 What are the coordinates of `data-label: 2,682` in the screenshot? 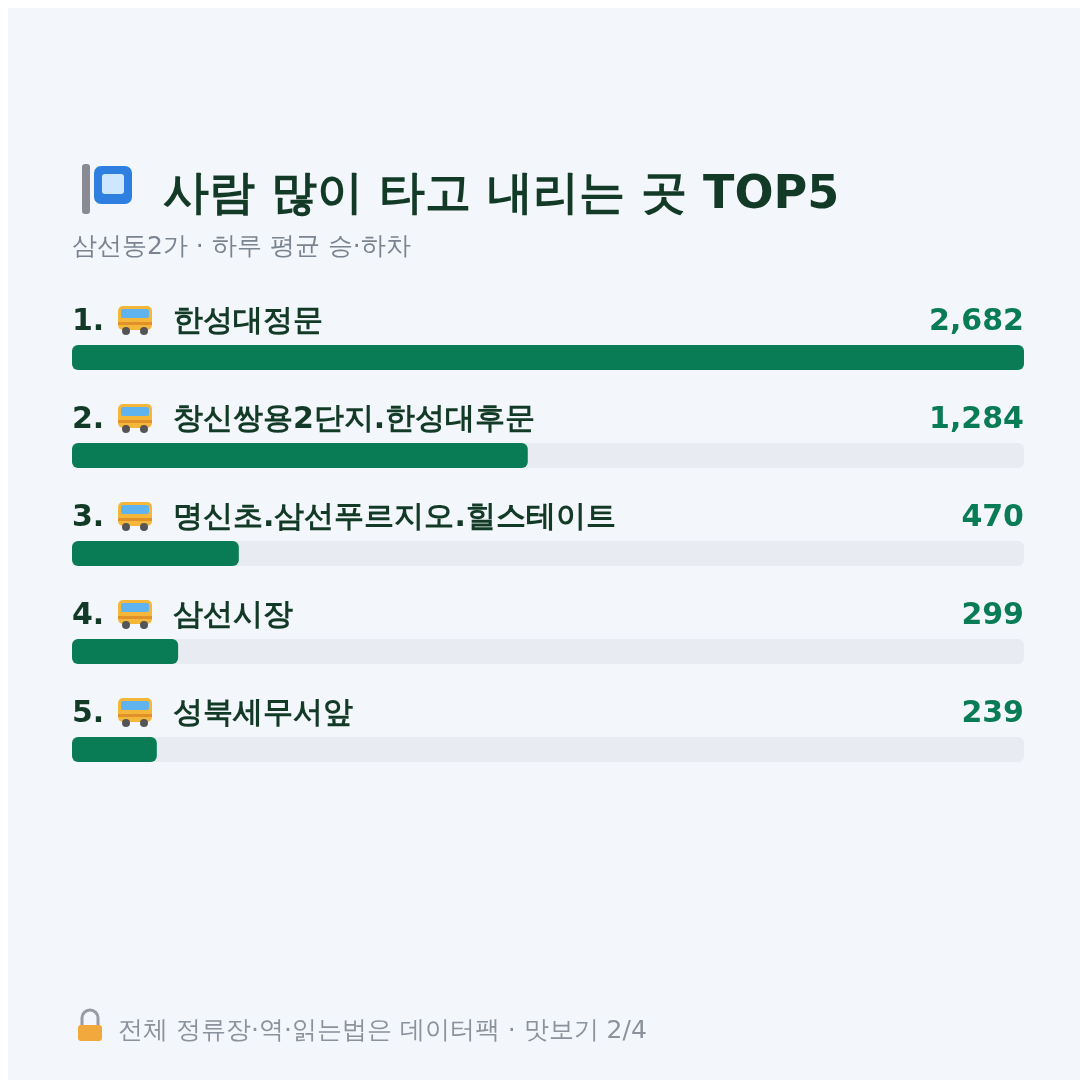 It's located at (976, 319).